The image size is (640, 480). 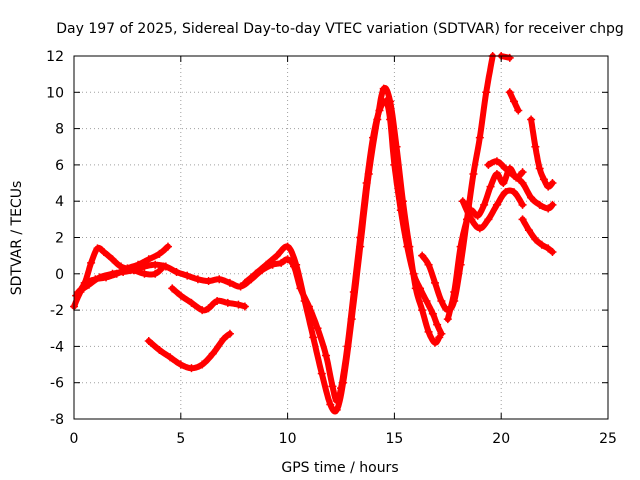 What do you see at coordinates (57, 384) in the screenshot?
I see `y-tick-label: -6` at bounding box center [57, 384].